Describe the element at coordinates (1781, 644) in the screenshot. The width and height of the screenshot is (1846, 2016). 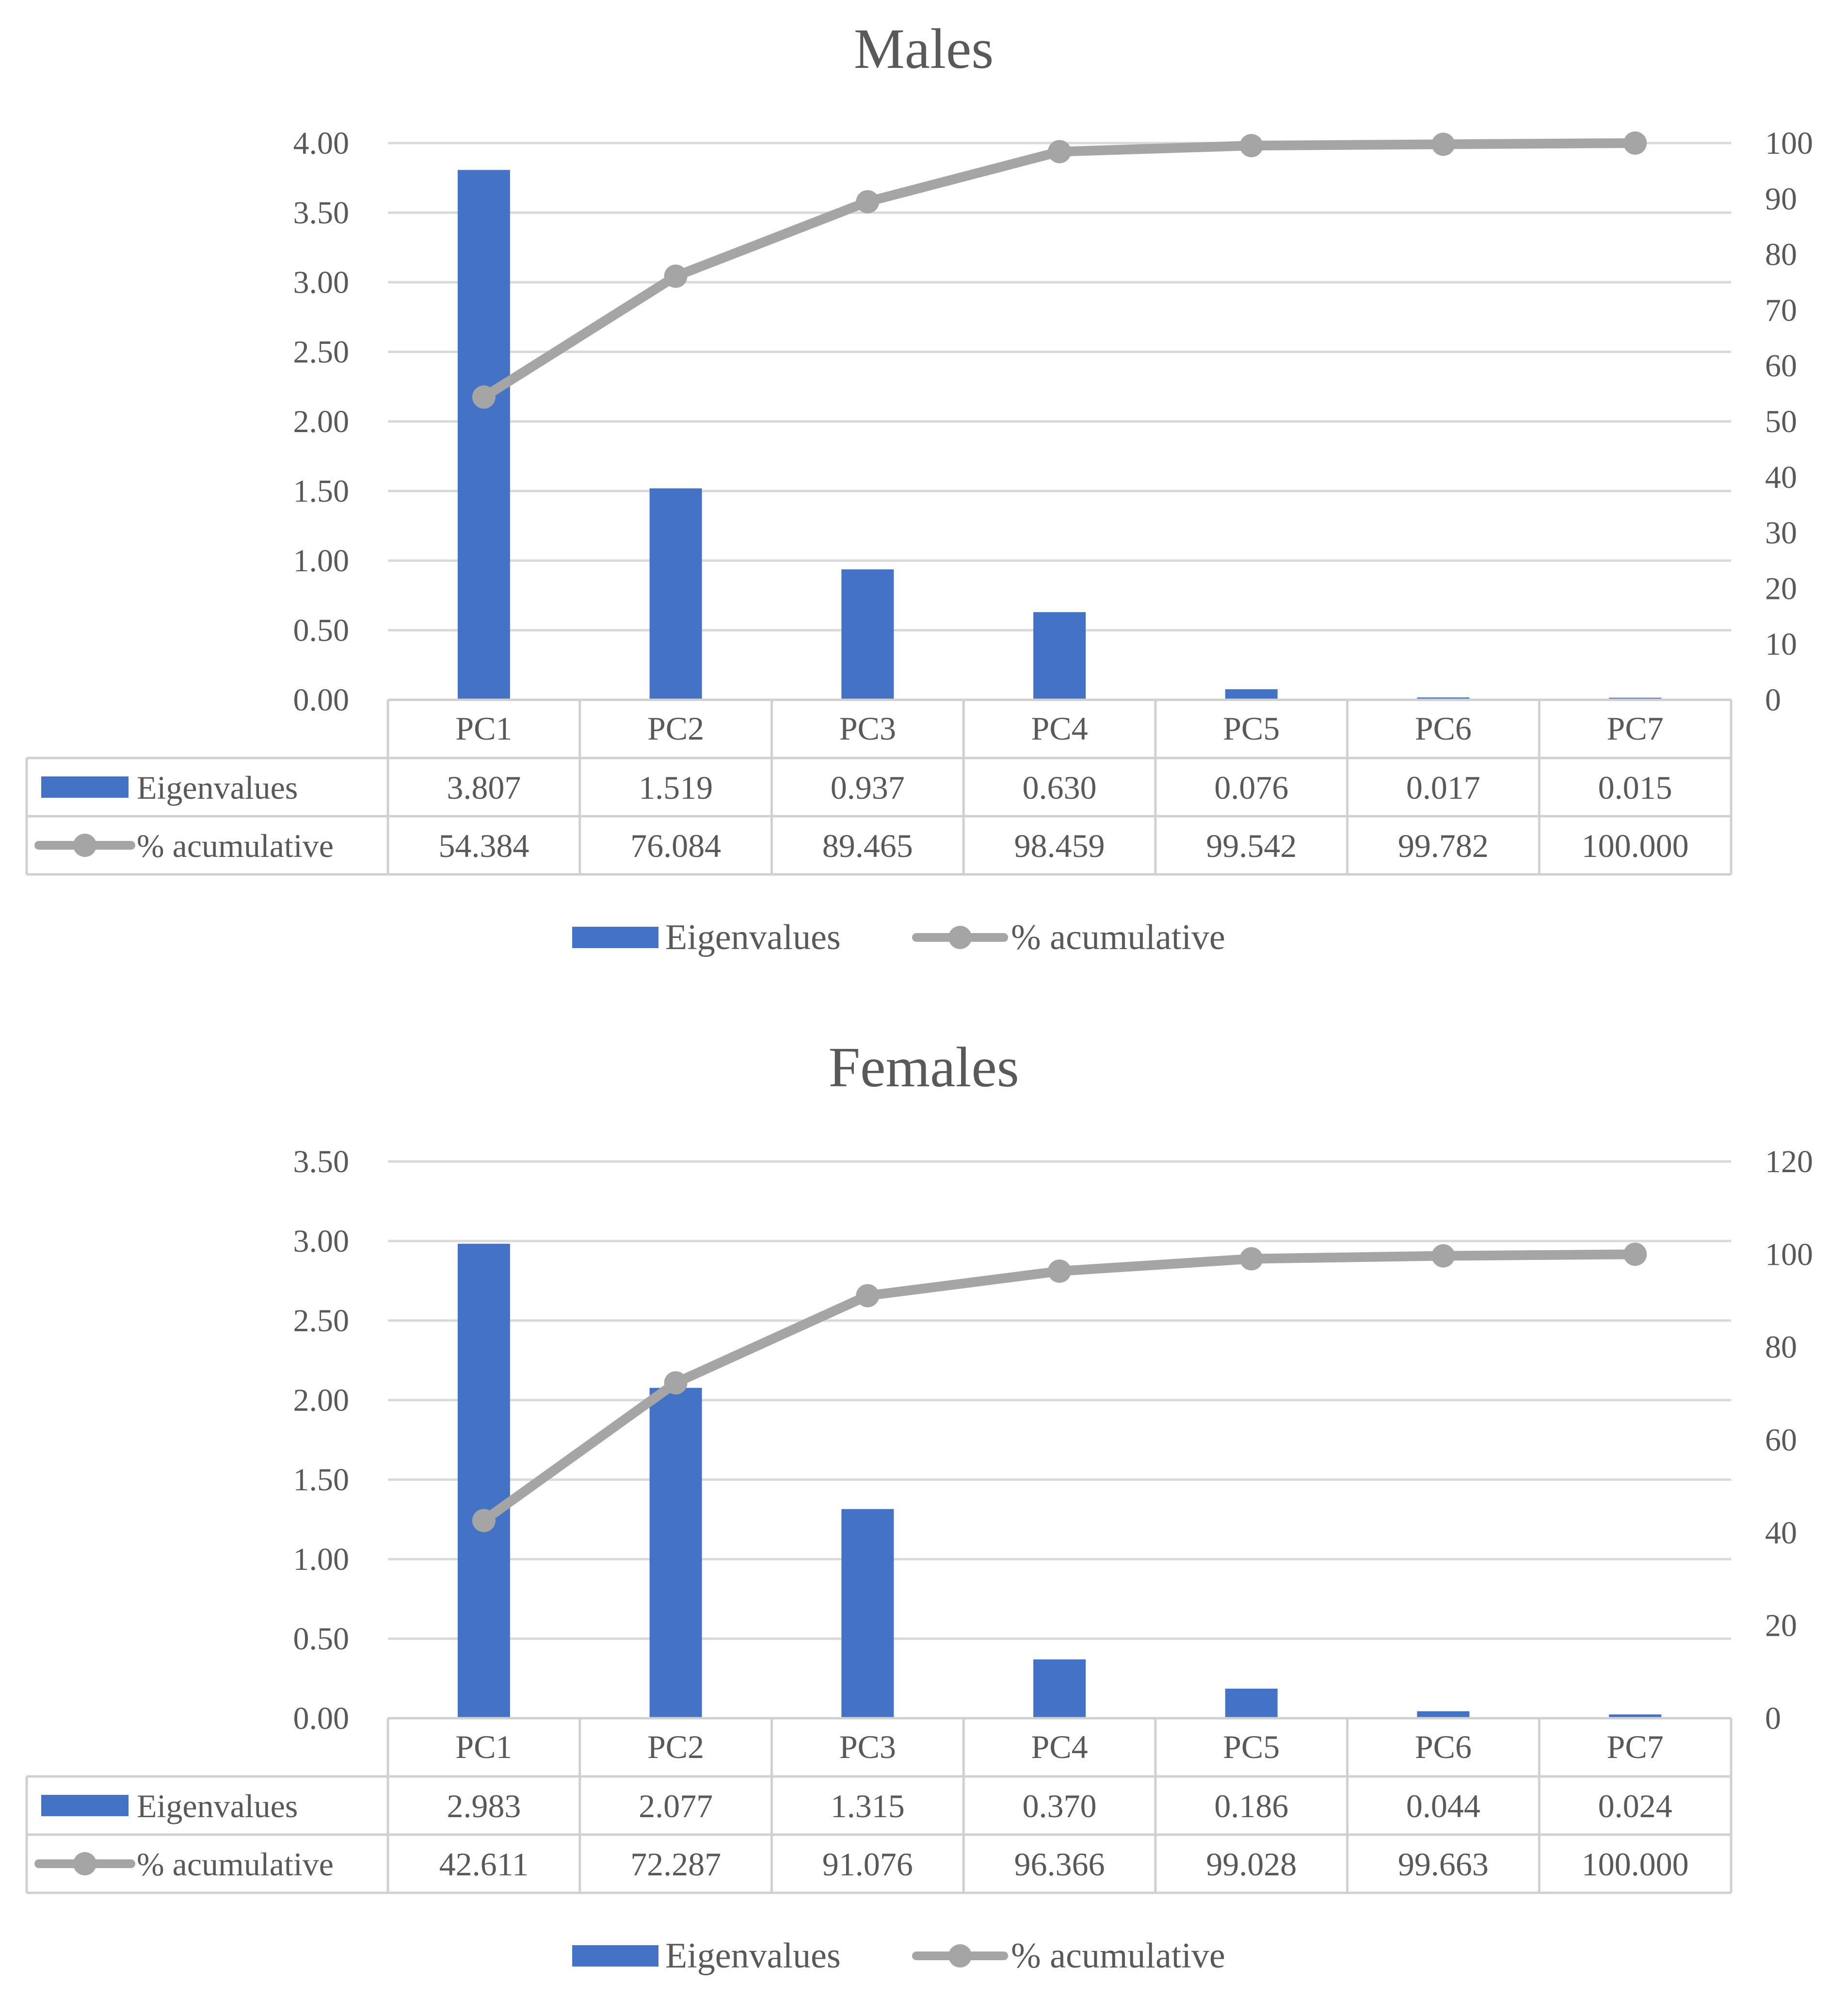
I see `y-right-tick-label: 10` at that location.